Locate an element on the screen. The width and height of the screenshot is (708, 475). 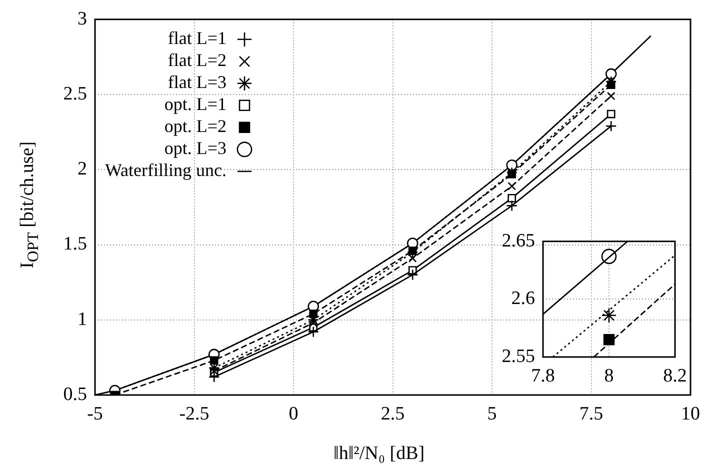
legend-label: flat L=1 is located at coordinates (197, 38).